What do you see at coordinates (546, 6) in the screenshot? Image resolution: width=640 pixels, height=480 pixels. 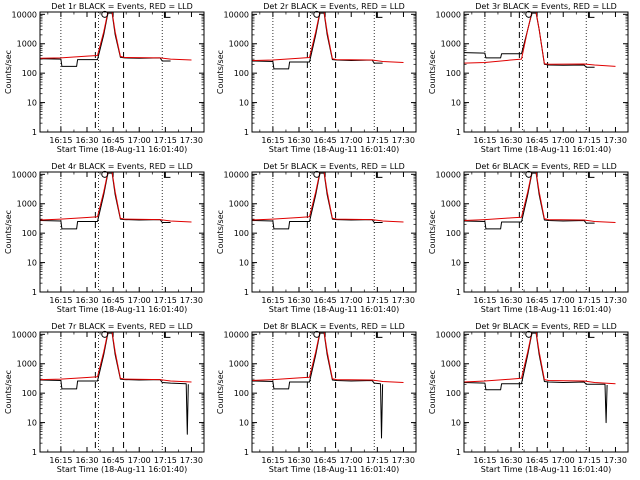 I see `chart-title: Det 3r BLACK = Events, RED = LLD` at bounding box center [546, 6].